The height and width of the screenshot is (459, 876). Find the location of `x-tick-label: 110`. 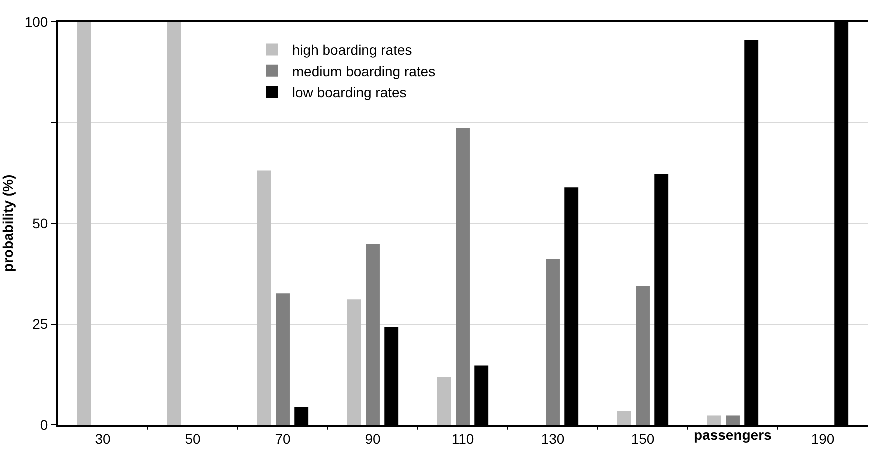

x-tick-label: 110 is located at coordinates (463, 438).